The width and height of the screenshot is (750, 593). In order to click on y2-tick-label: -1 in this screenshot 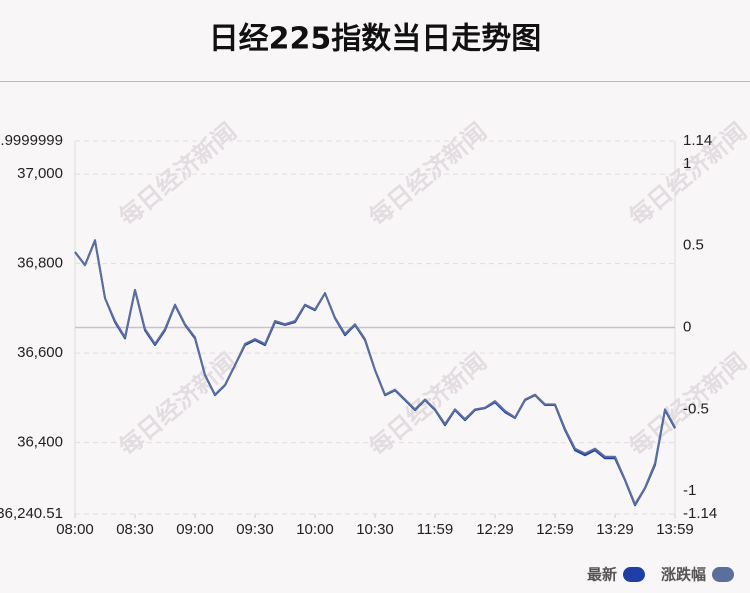, I will do `click(689, 490)`.